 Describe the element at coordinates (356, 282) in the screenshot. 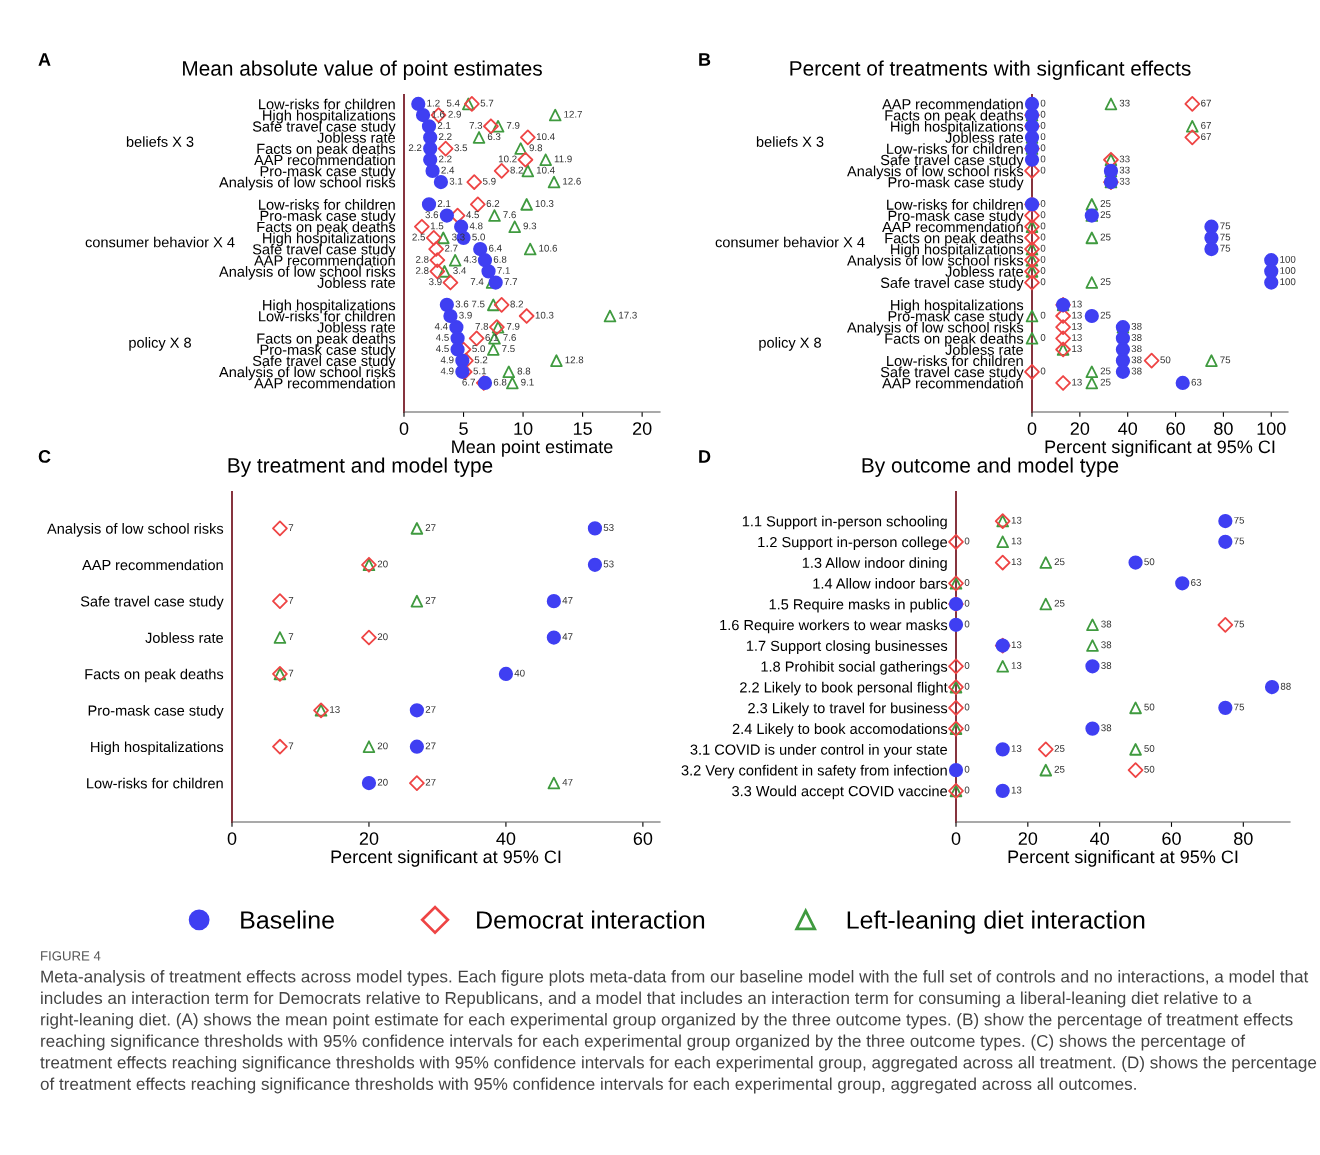

I see `y-tick-label: Jobless rate` at that location.